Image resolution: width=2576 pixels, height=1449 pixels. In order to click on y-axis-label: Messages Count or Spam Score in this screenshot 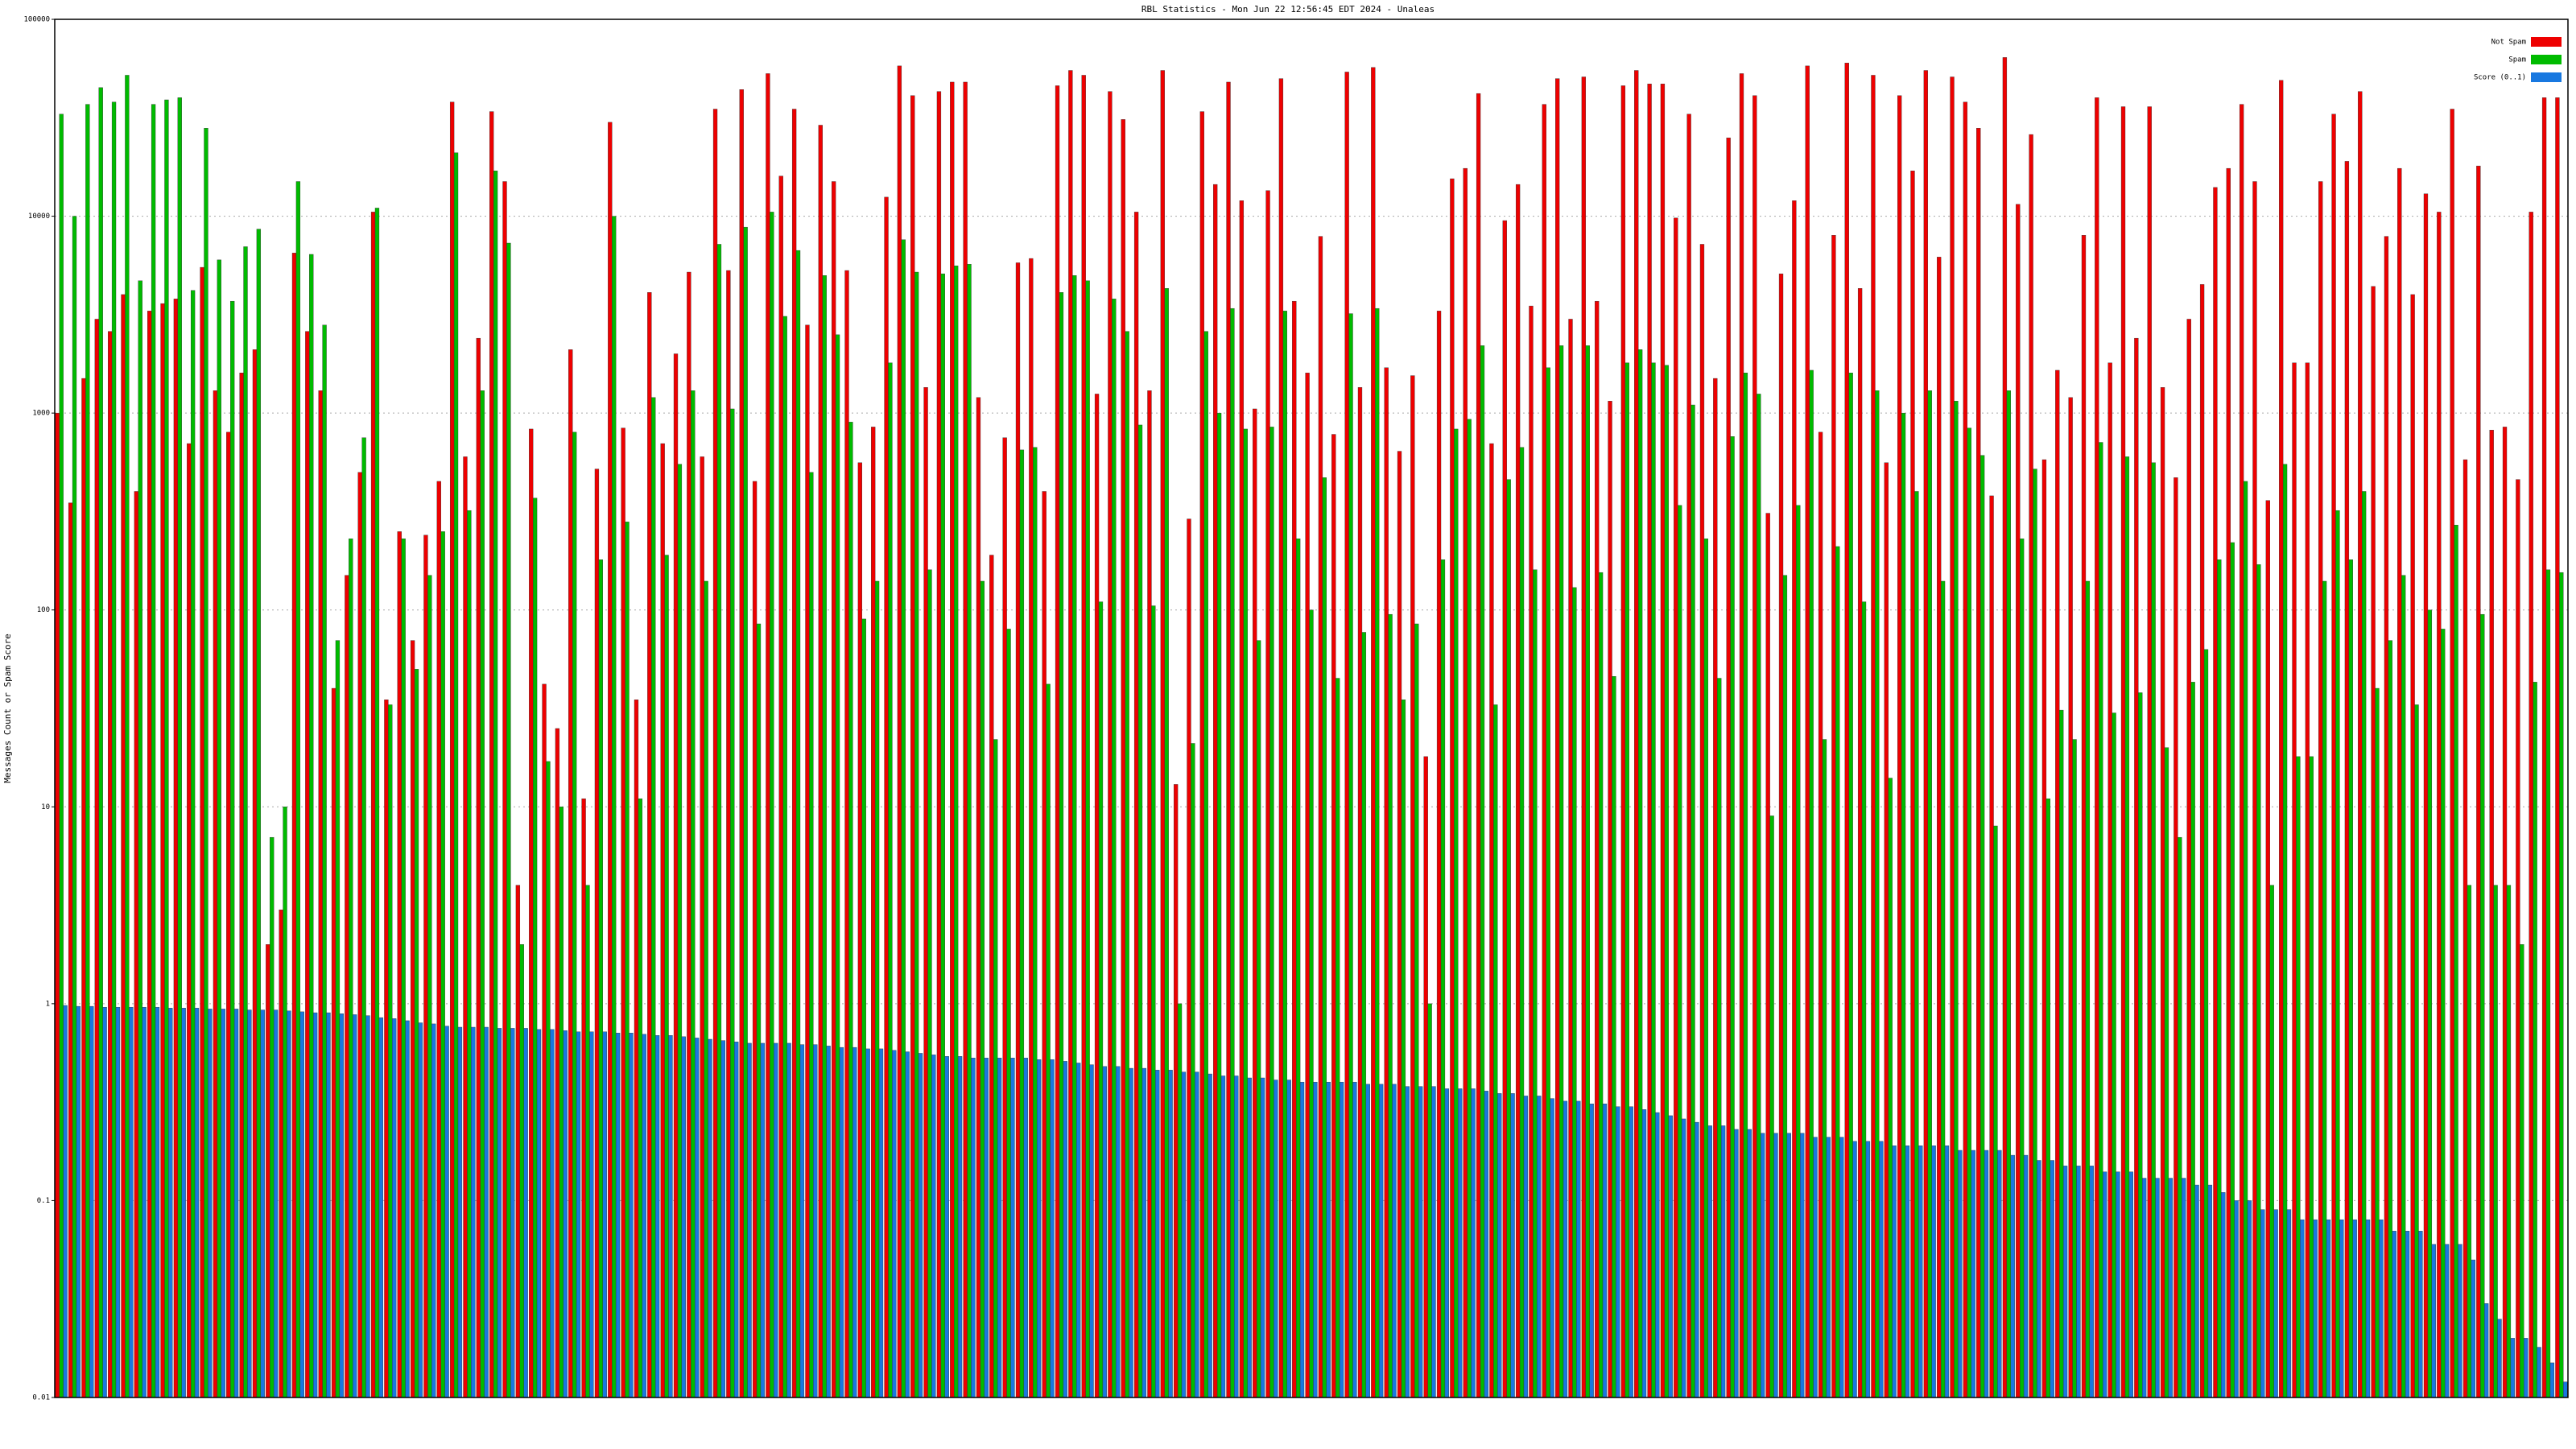, I will do `click(7, 708)`.